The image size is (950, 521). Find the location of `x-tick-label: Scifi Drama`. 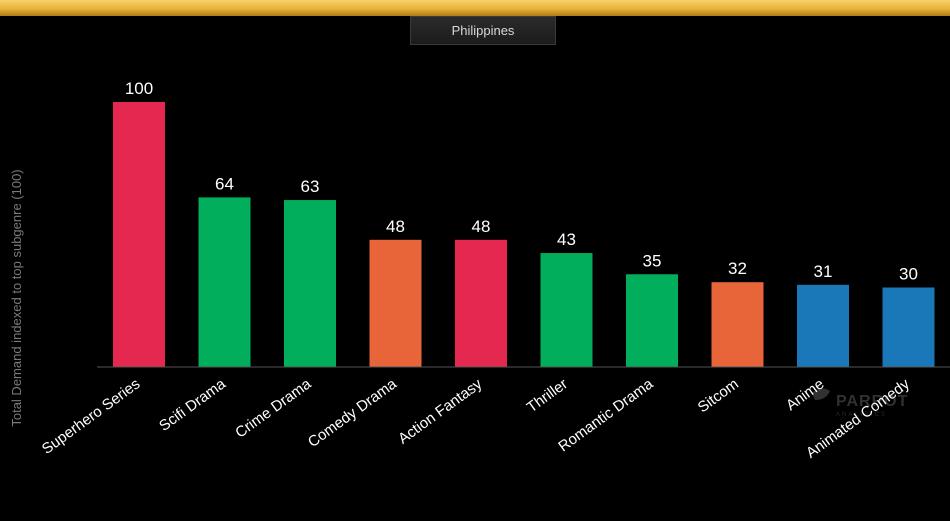

x-tick-label: Scifi Drama is located at coordinates (192, 405).